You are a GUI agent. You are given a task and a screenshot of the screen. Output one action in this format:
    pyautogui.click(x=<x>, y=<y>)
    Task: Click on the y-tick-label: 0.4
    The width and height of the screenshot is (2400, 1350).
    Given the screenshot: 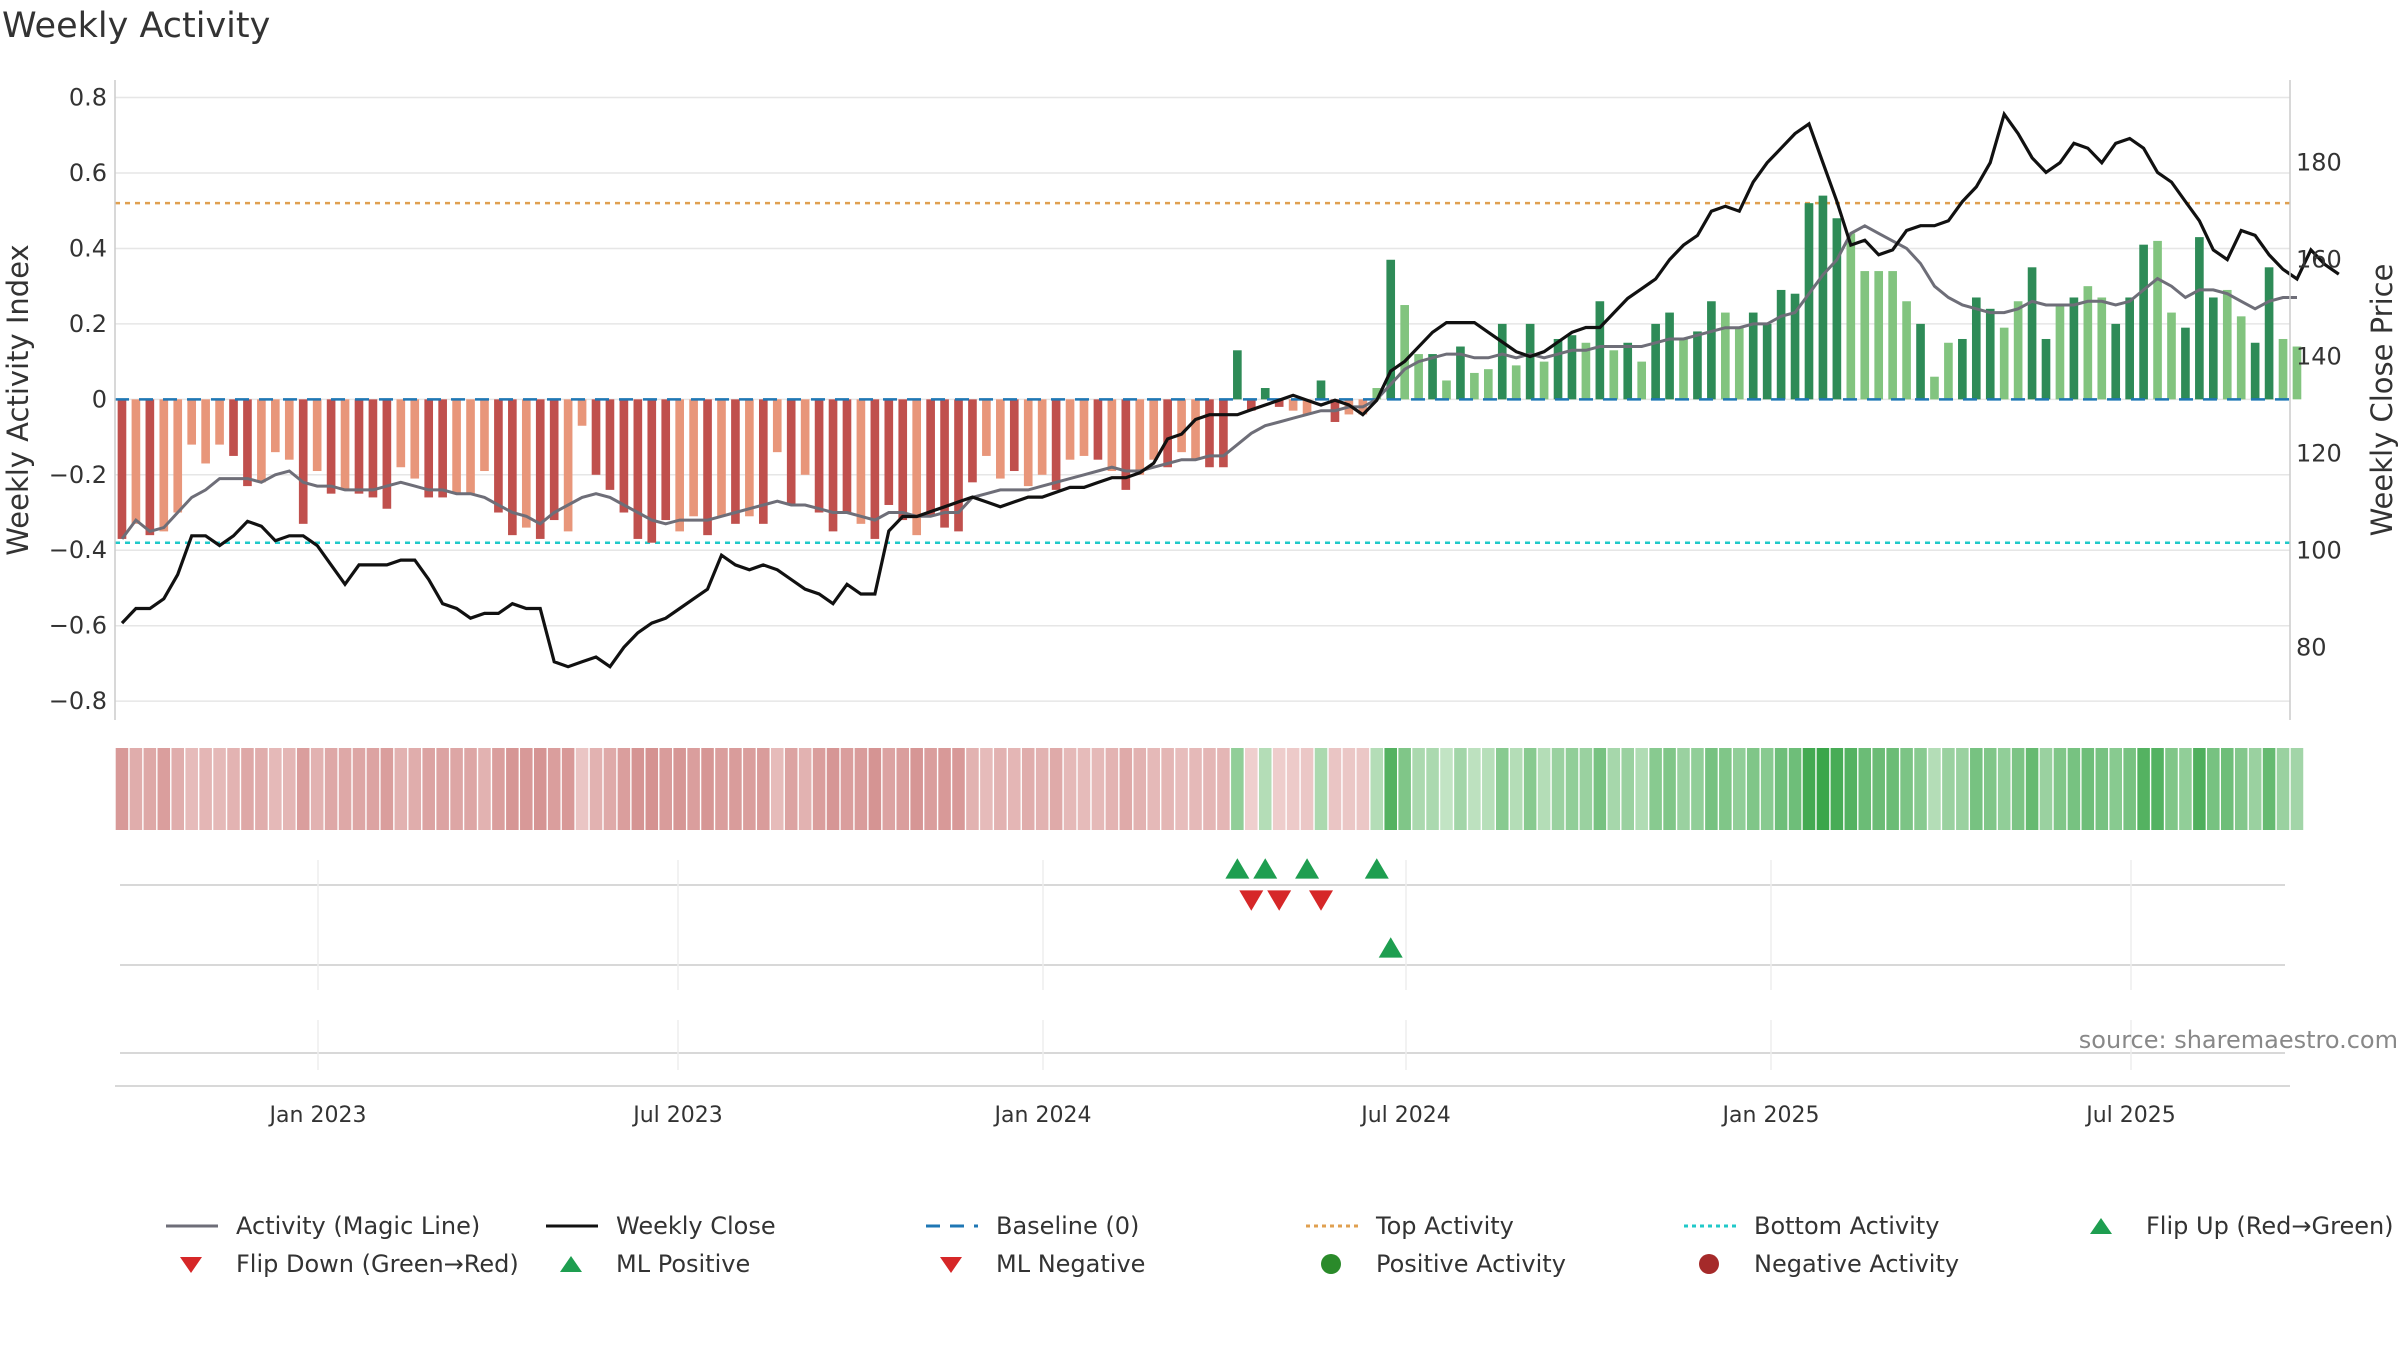 What is the action you would take?
    pyautogui.click(x=88, y=248)
    